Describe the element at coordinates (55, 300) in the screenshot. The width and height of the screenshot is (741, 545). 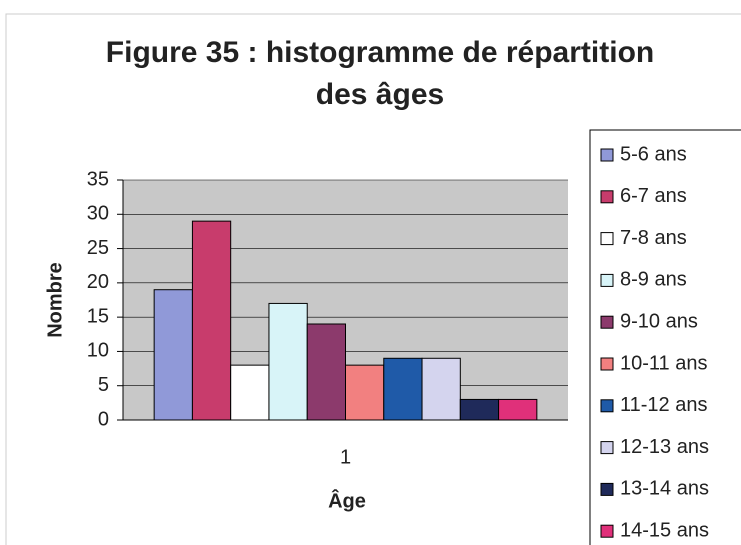
I see `y-axis-label: Nombre` at that location.